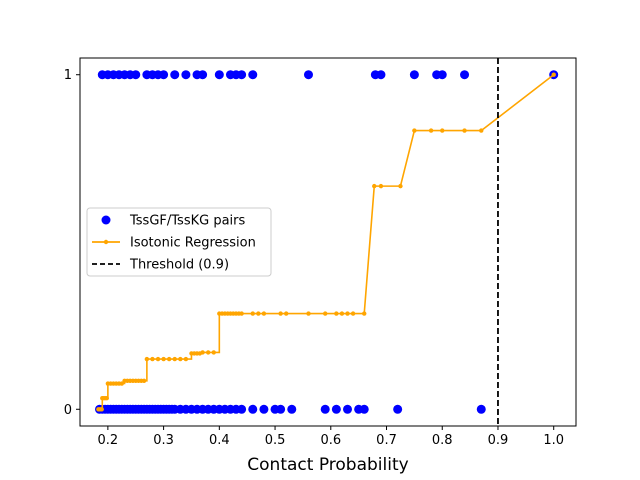 The height and width of the screenshot is (480, 640). Describe the element at coordinates (179, 265) in the screenshot. I see `legend-label-threshold: Threshold (0.9)` at that location.